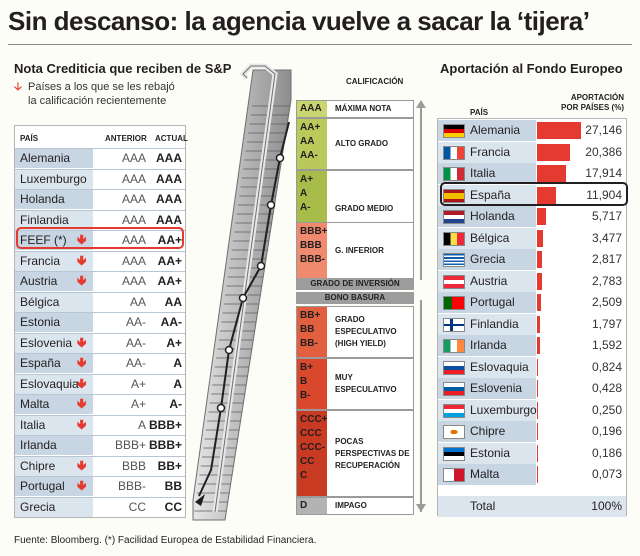 Image resolution: width=640 pixels, height=556 pixels. What do you see at coordinates (307, 179) in the screenshot?
I see `rating-code: A+` at bounding box center [307, 179].